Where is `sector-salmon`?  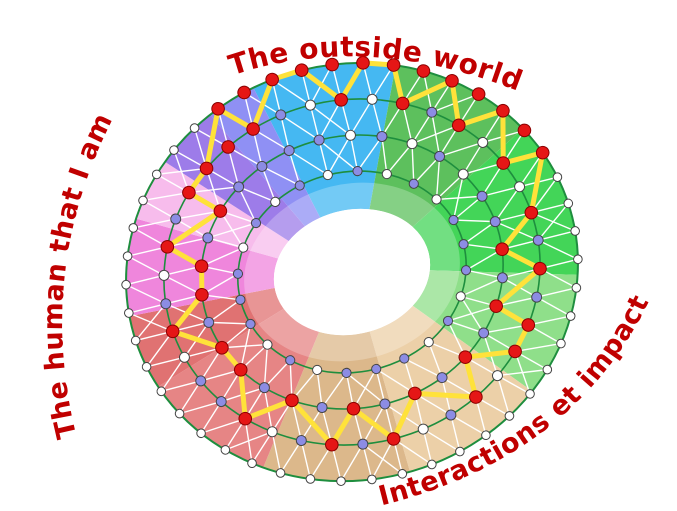
sector-salmon is located at coordinates (239, 388).